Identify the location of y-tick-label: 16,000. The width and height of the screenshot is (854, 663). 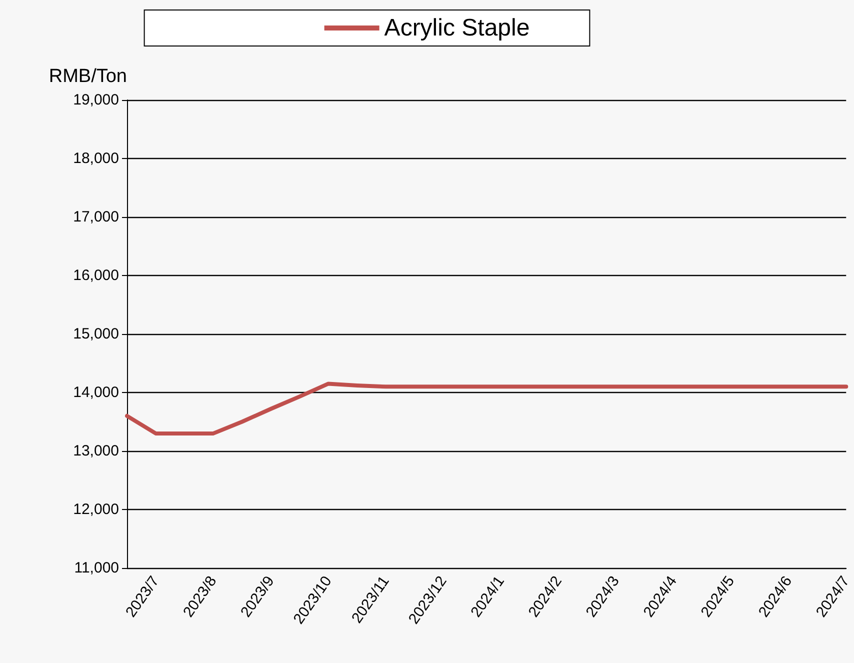
(96, 275).